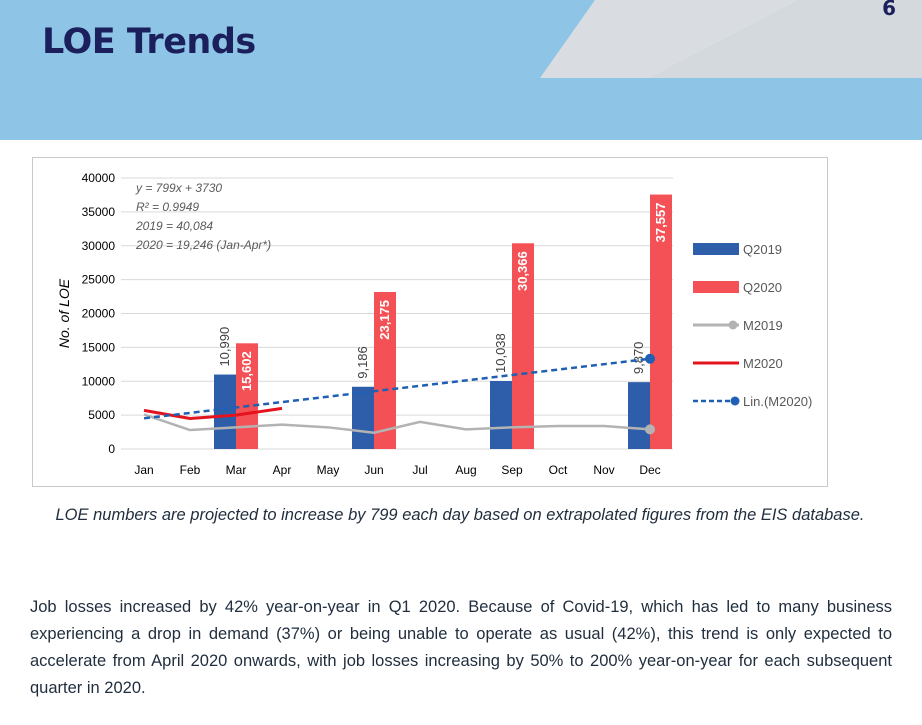  What do you see at coordinates (384, 320) in the screenshot?
I see `data-label: 23,175` at bounding box center [384, 320].